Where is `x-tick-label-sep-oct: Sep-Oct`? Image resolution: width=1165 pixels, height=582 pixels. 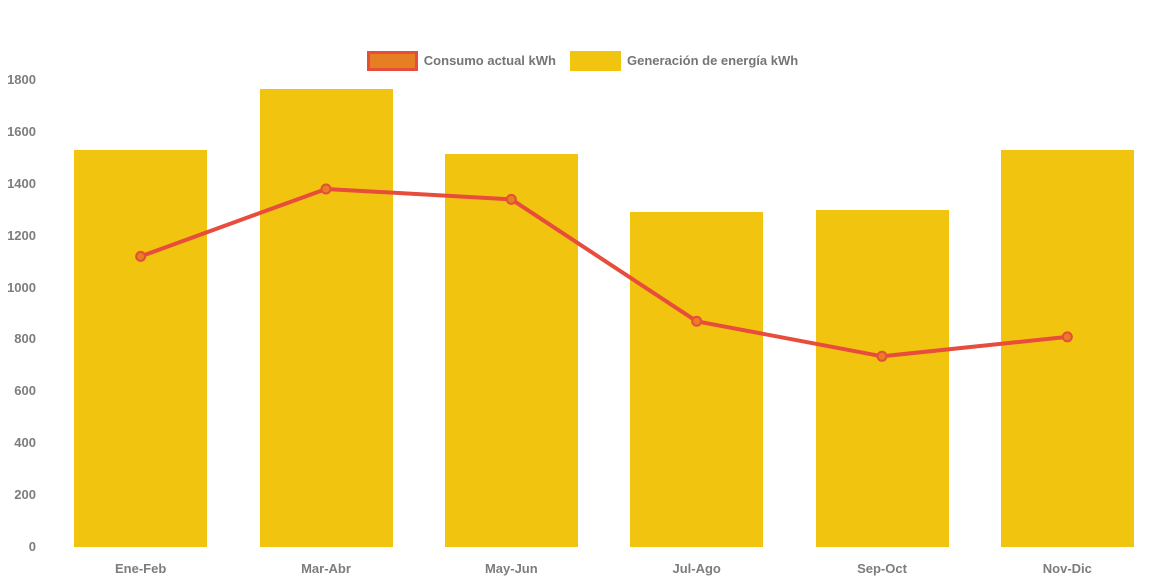 x-tick-label-sep-oct: Sep-Oct is located at coordinates (882, 568).